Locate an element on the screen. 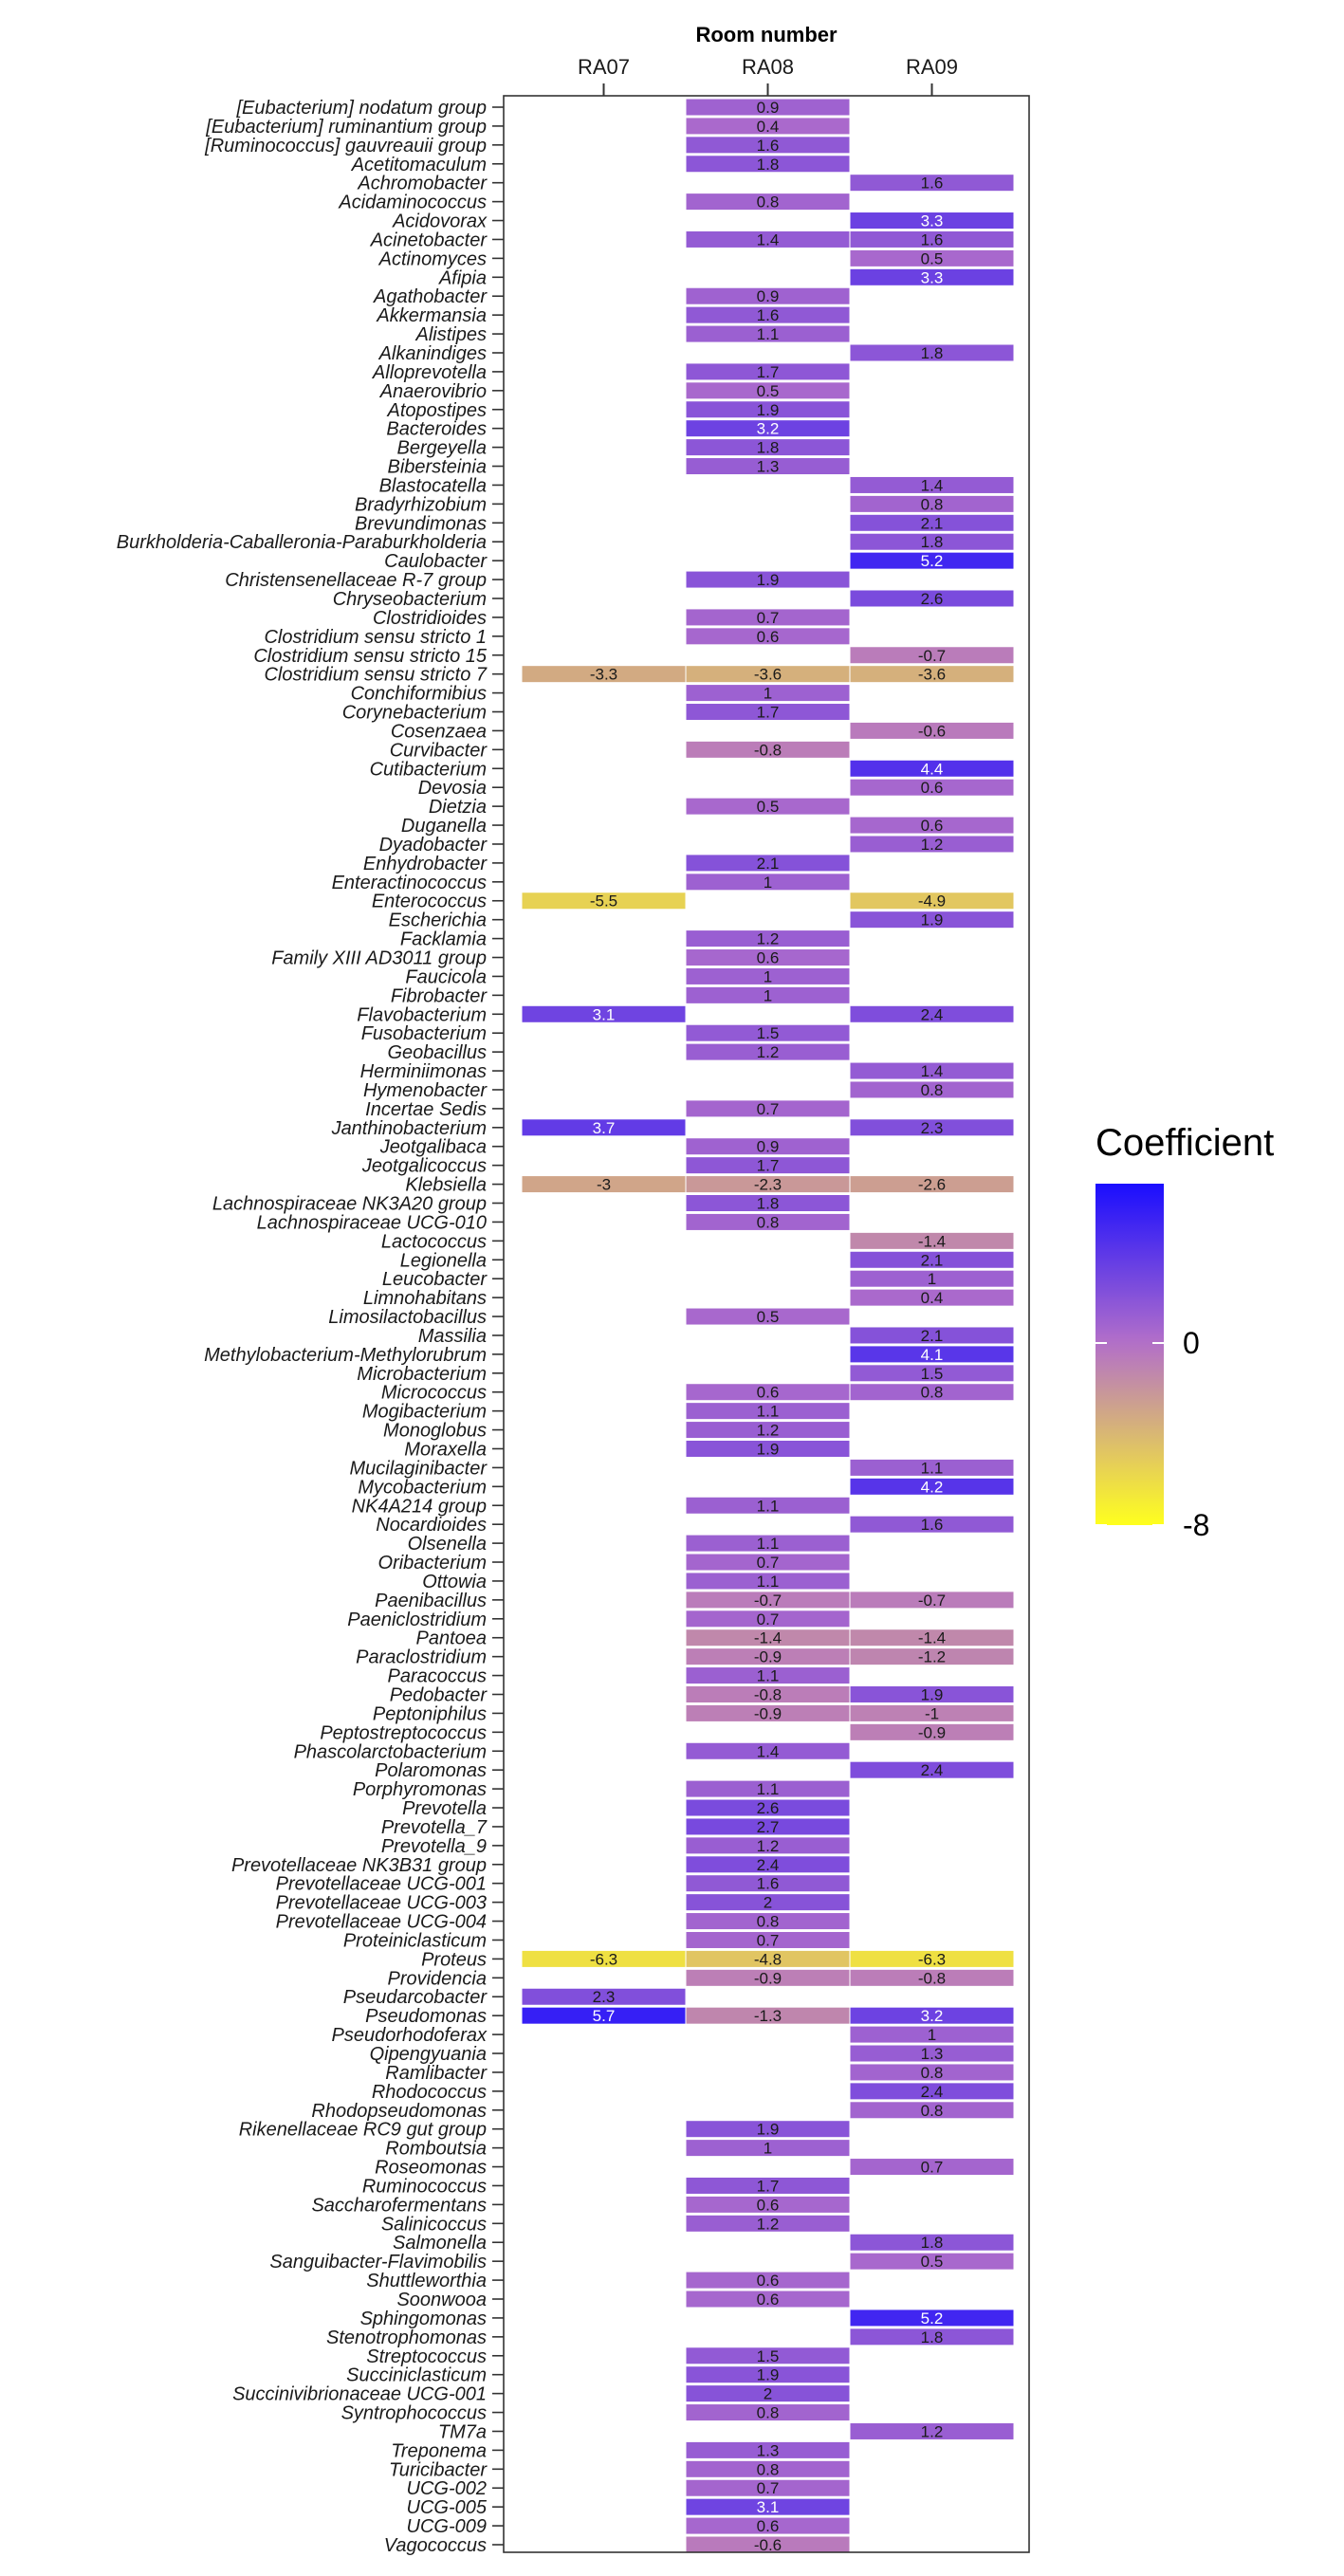  cell-value-label: 1.8 is located at coordinates (933, 2243).